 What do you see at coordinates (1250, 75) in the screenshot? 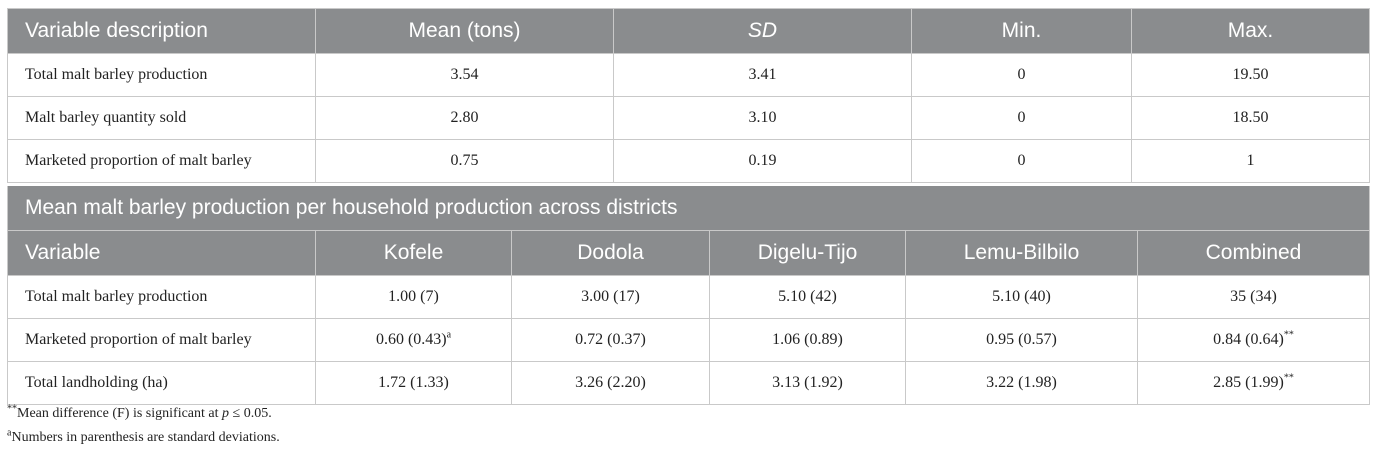
I see `cell-max: 19.50` at bounding box center [1250, 75].